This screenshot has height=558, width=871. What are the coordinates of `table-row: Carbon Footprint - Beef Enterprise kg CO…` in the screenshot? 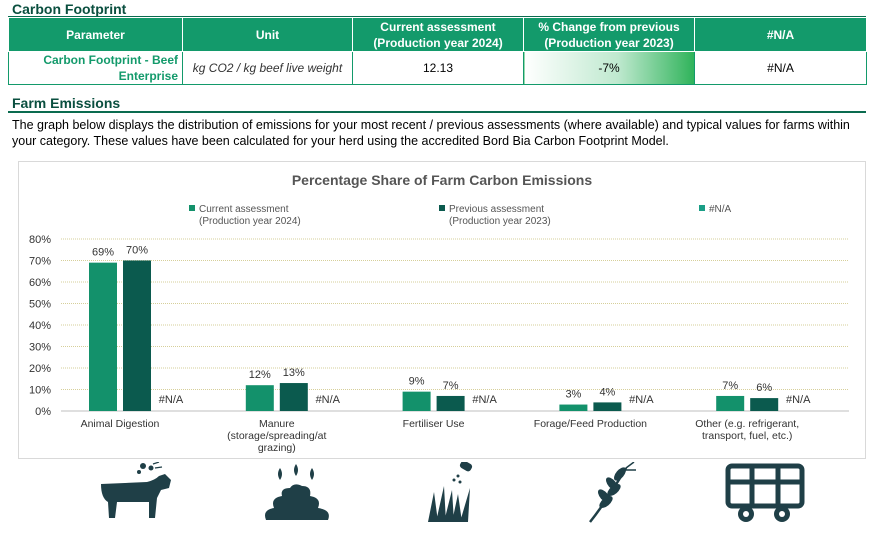 It's located at (437, 68).